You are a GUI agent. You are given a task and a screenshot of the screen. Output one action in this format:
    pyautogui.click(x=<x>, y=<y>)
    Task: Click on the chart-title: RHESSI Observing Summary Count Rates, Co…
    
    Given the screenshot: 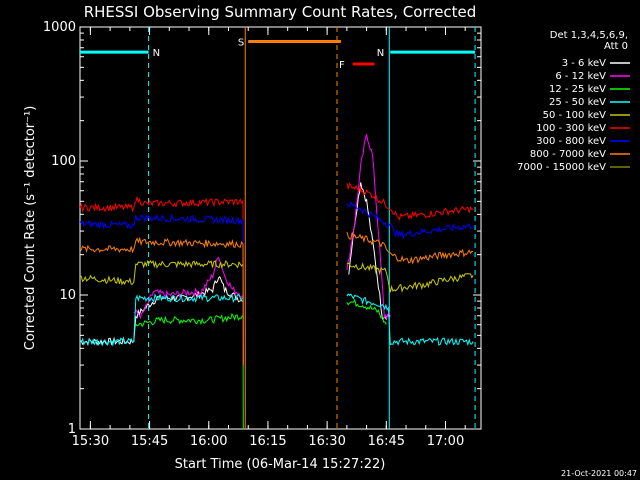 What is the action you would take?
    pyautogui.click(x=280, y=12)
    